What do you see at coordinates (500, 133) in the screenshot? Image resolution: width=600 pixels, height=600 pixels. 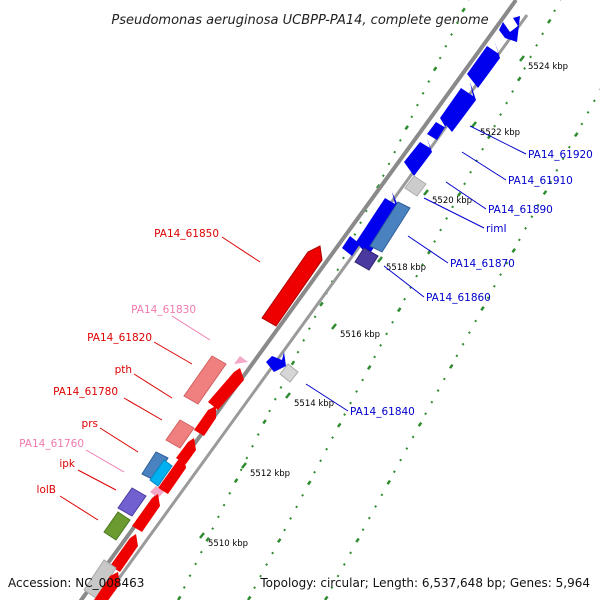 I see `scale-tick-label: 5522 kbp` at bounding box center [500, 133].